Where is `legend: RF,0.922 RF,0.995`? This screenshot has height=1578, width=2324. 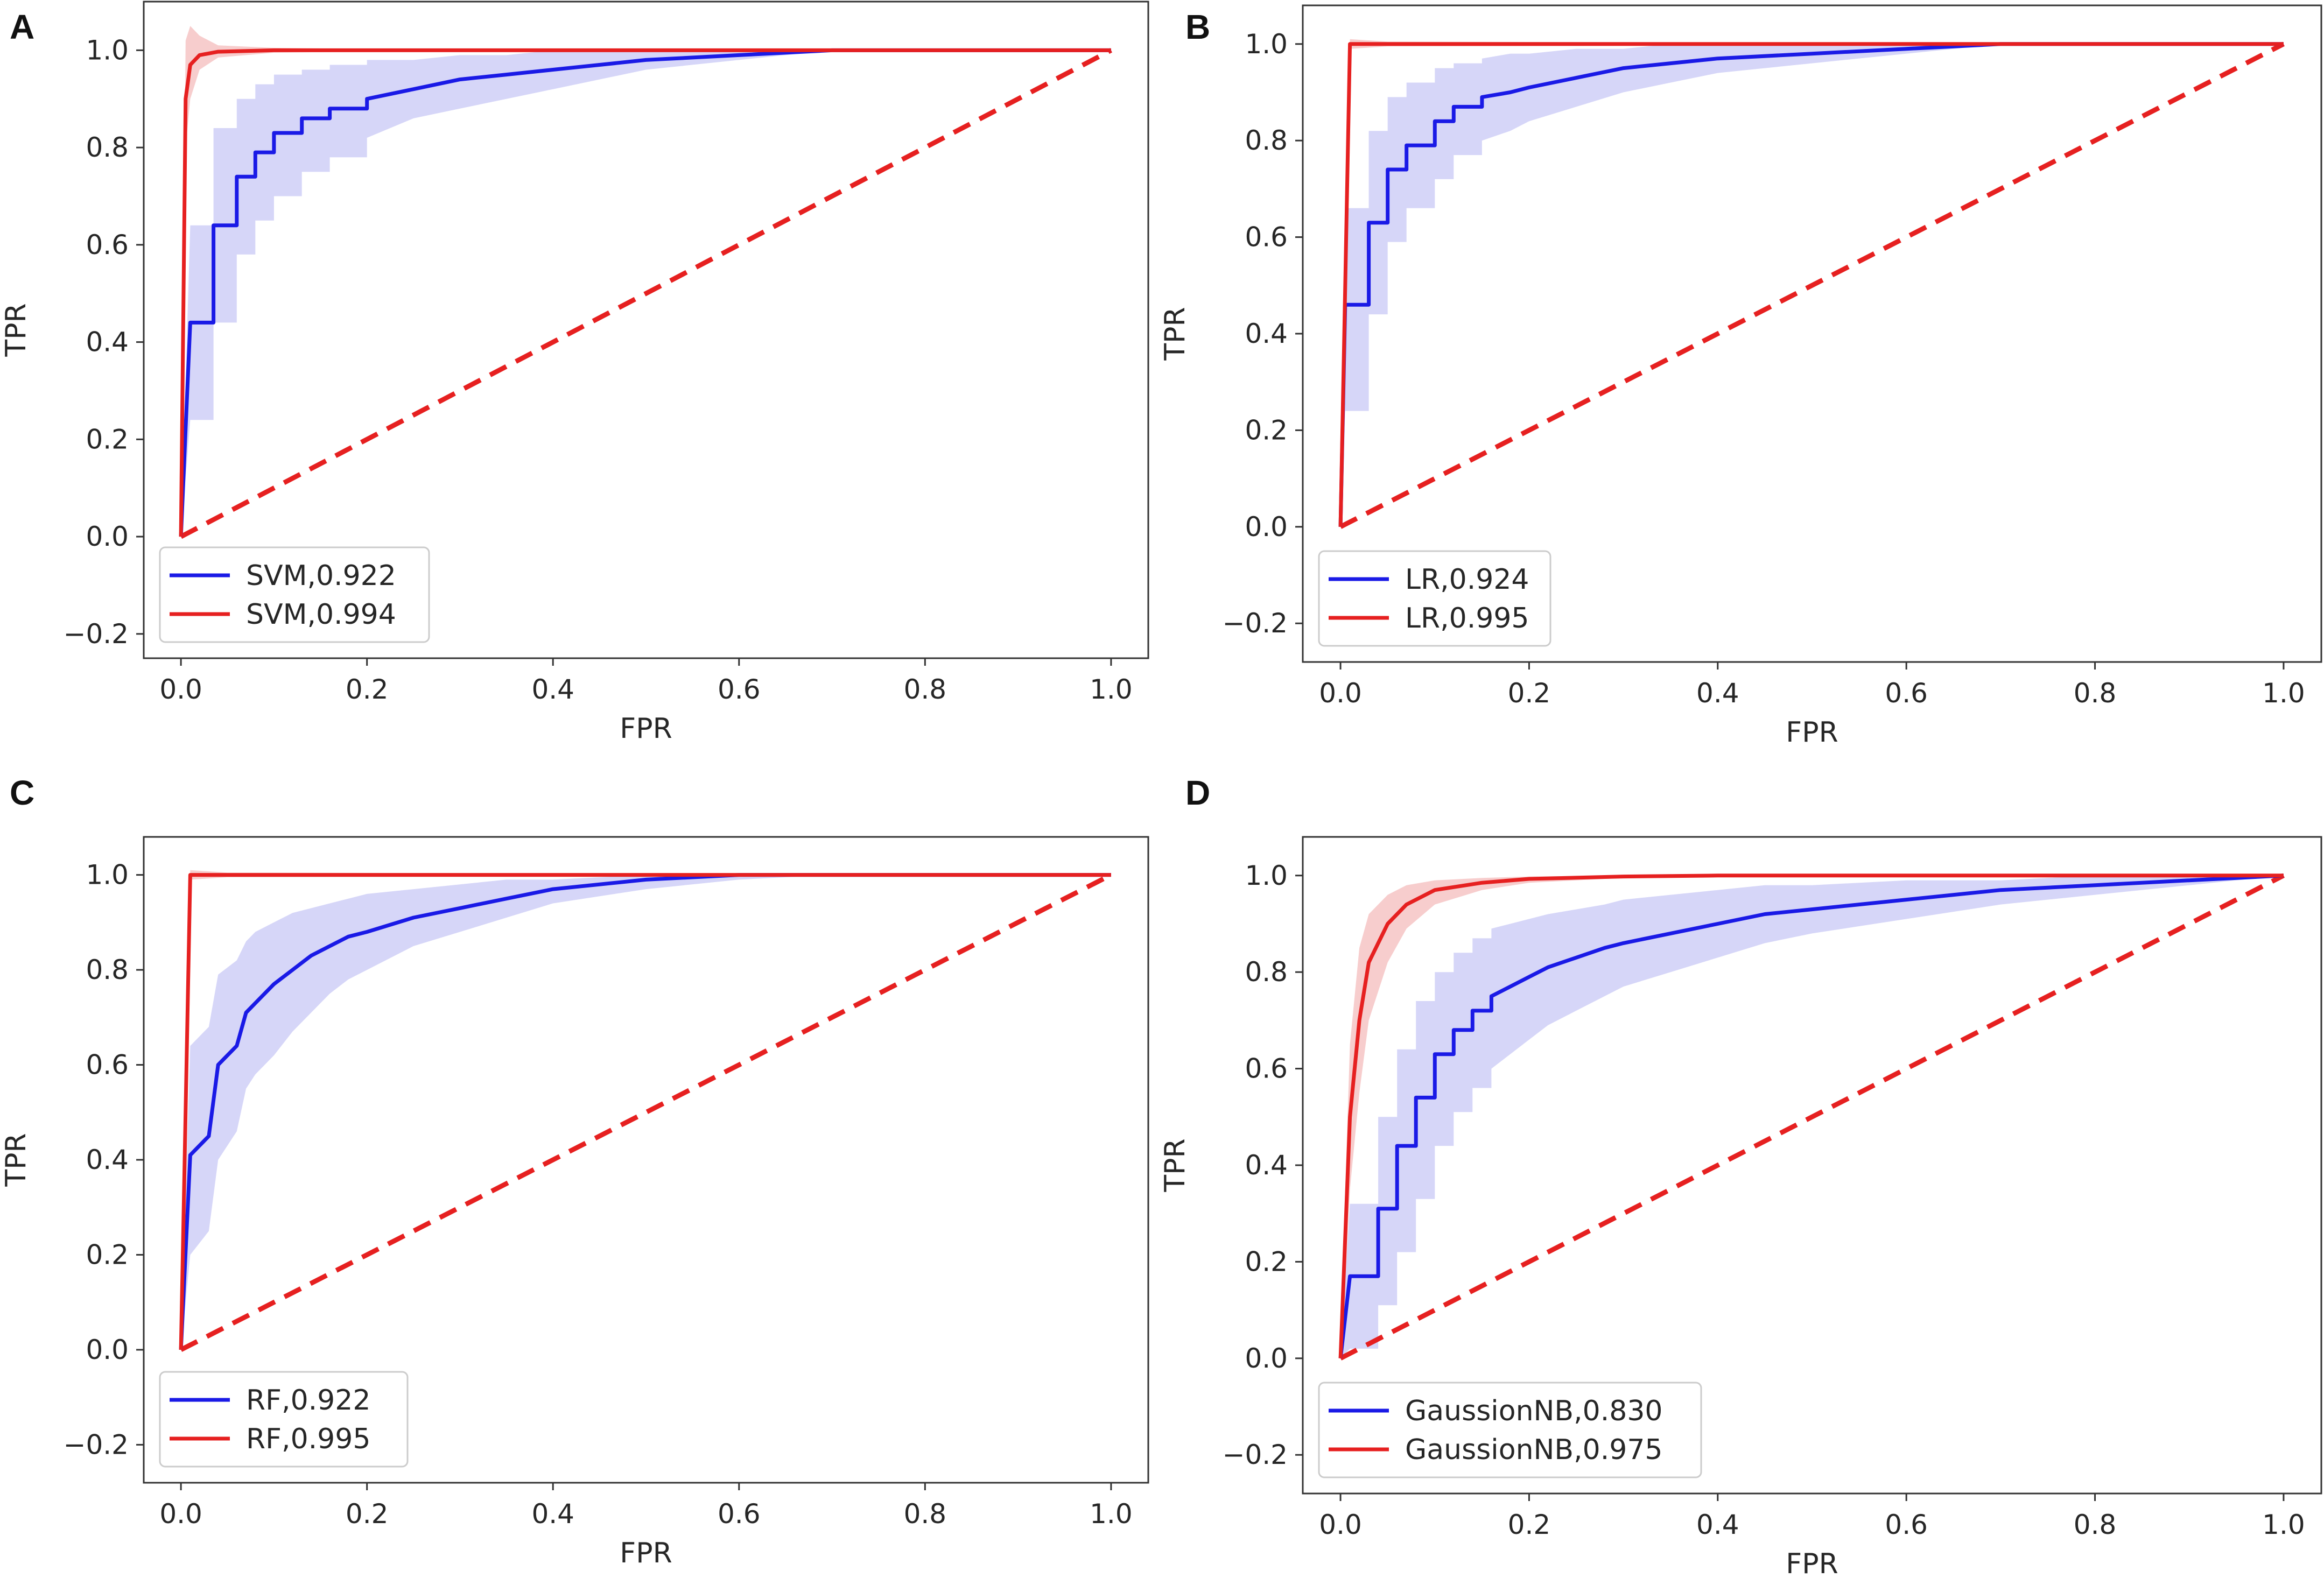
legend: RF,0.922 RF,0.995 is located at coordinates (284, 1419).